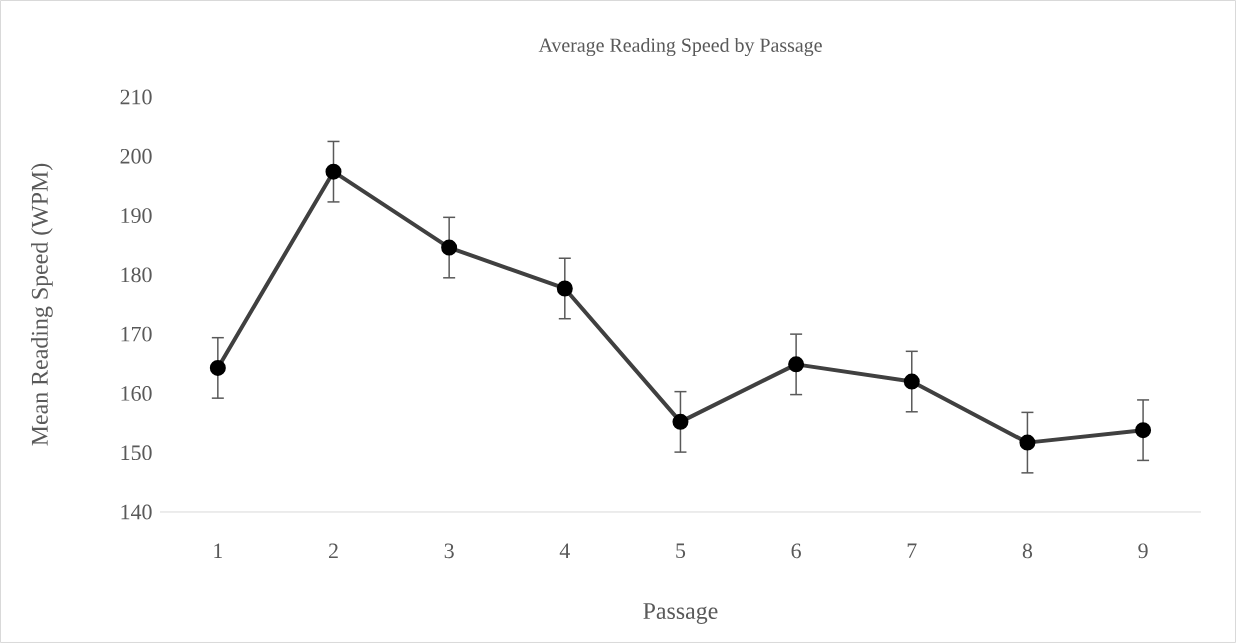 Image resolution: width=1236 pixels, height=643 pixels. What do you see at coordinates (136, 512) in the screenshot?
I see `y-tick-label: 140` at bounding box center [136, 512].